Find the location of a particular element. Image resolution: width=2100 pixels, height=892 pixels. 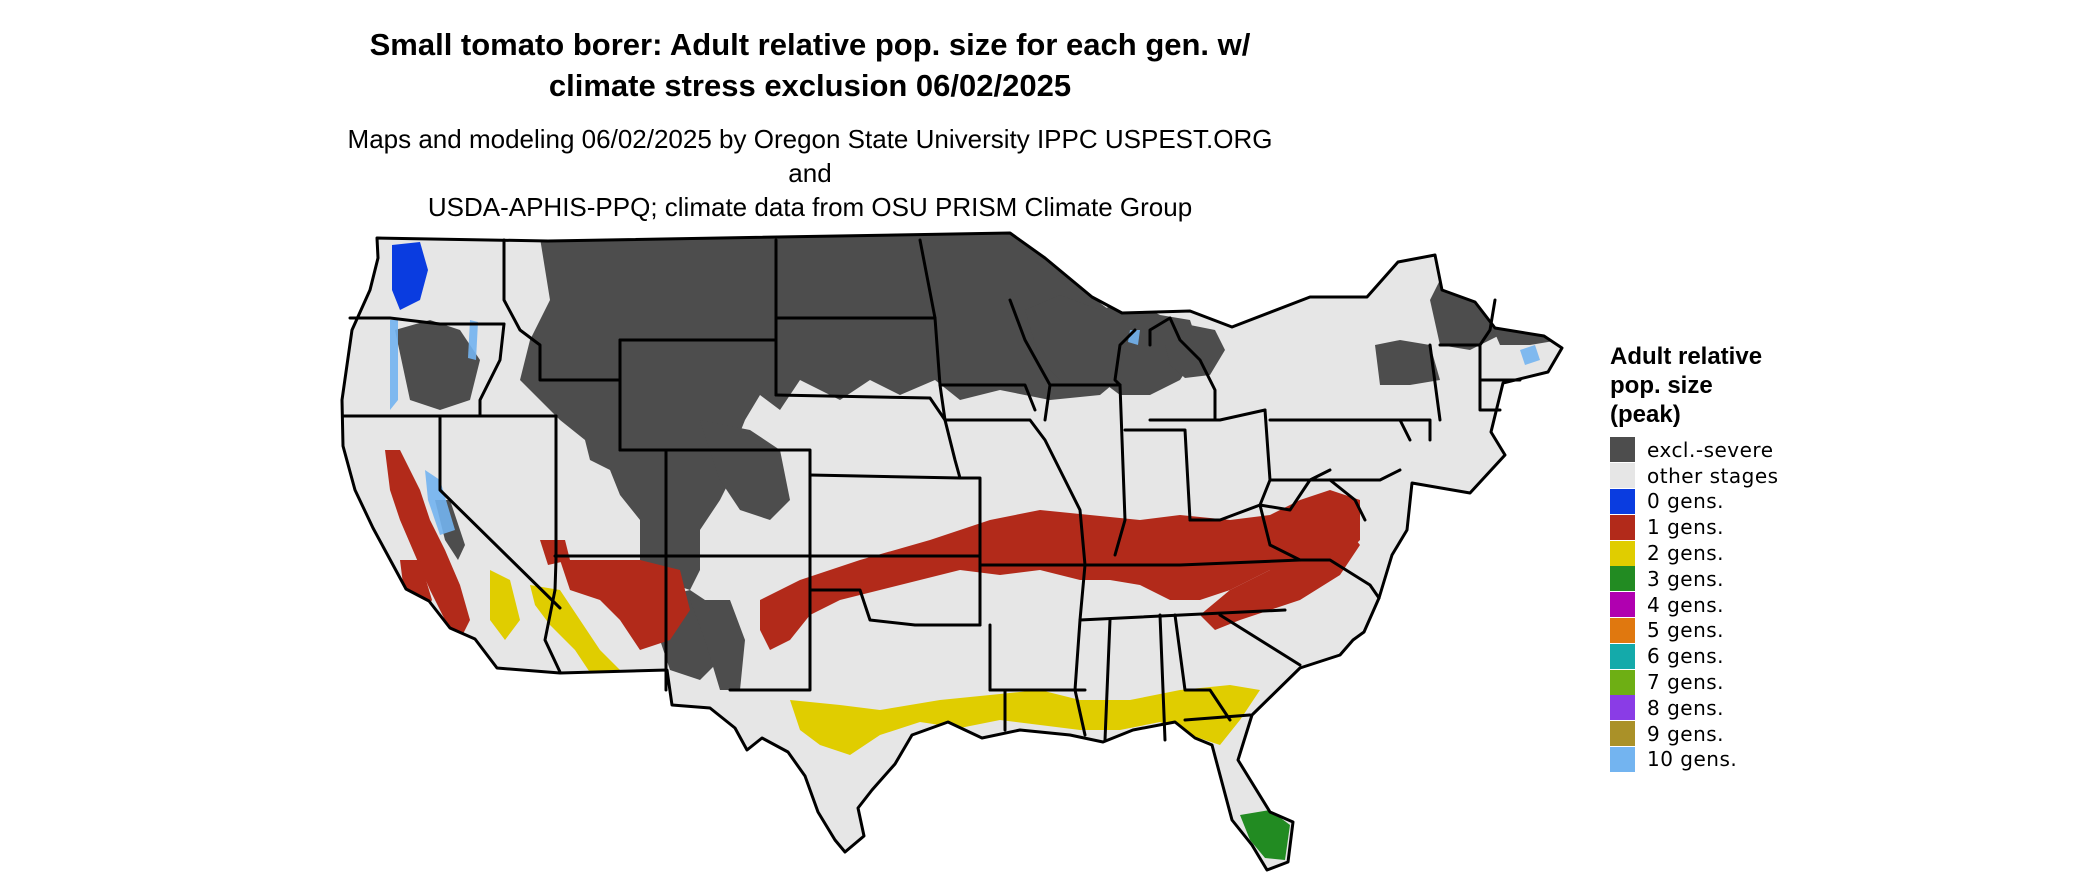

legend-label: 6 gens. is located at coordinates (1686, 656).